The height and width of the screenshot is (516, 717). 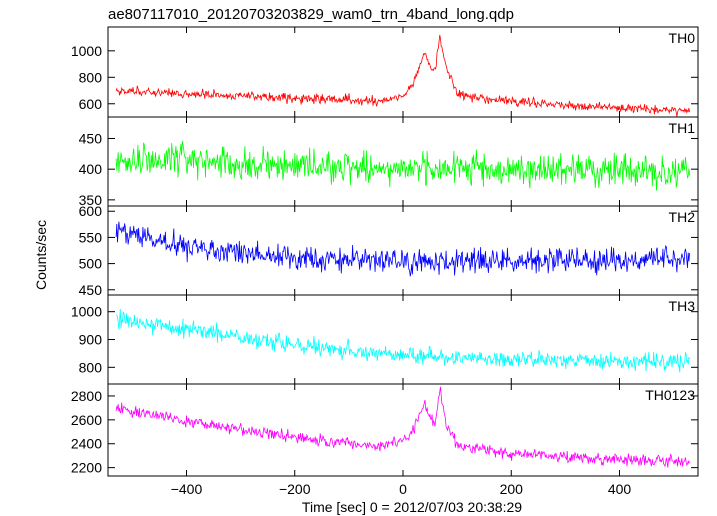 I want to click on series-line-th3, so click(x=403, y=340).